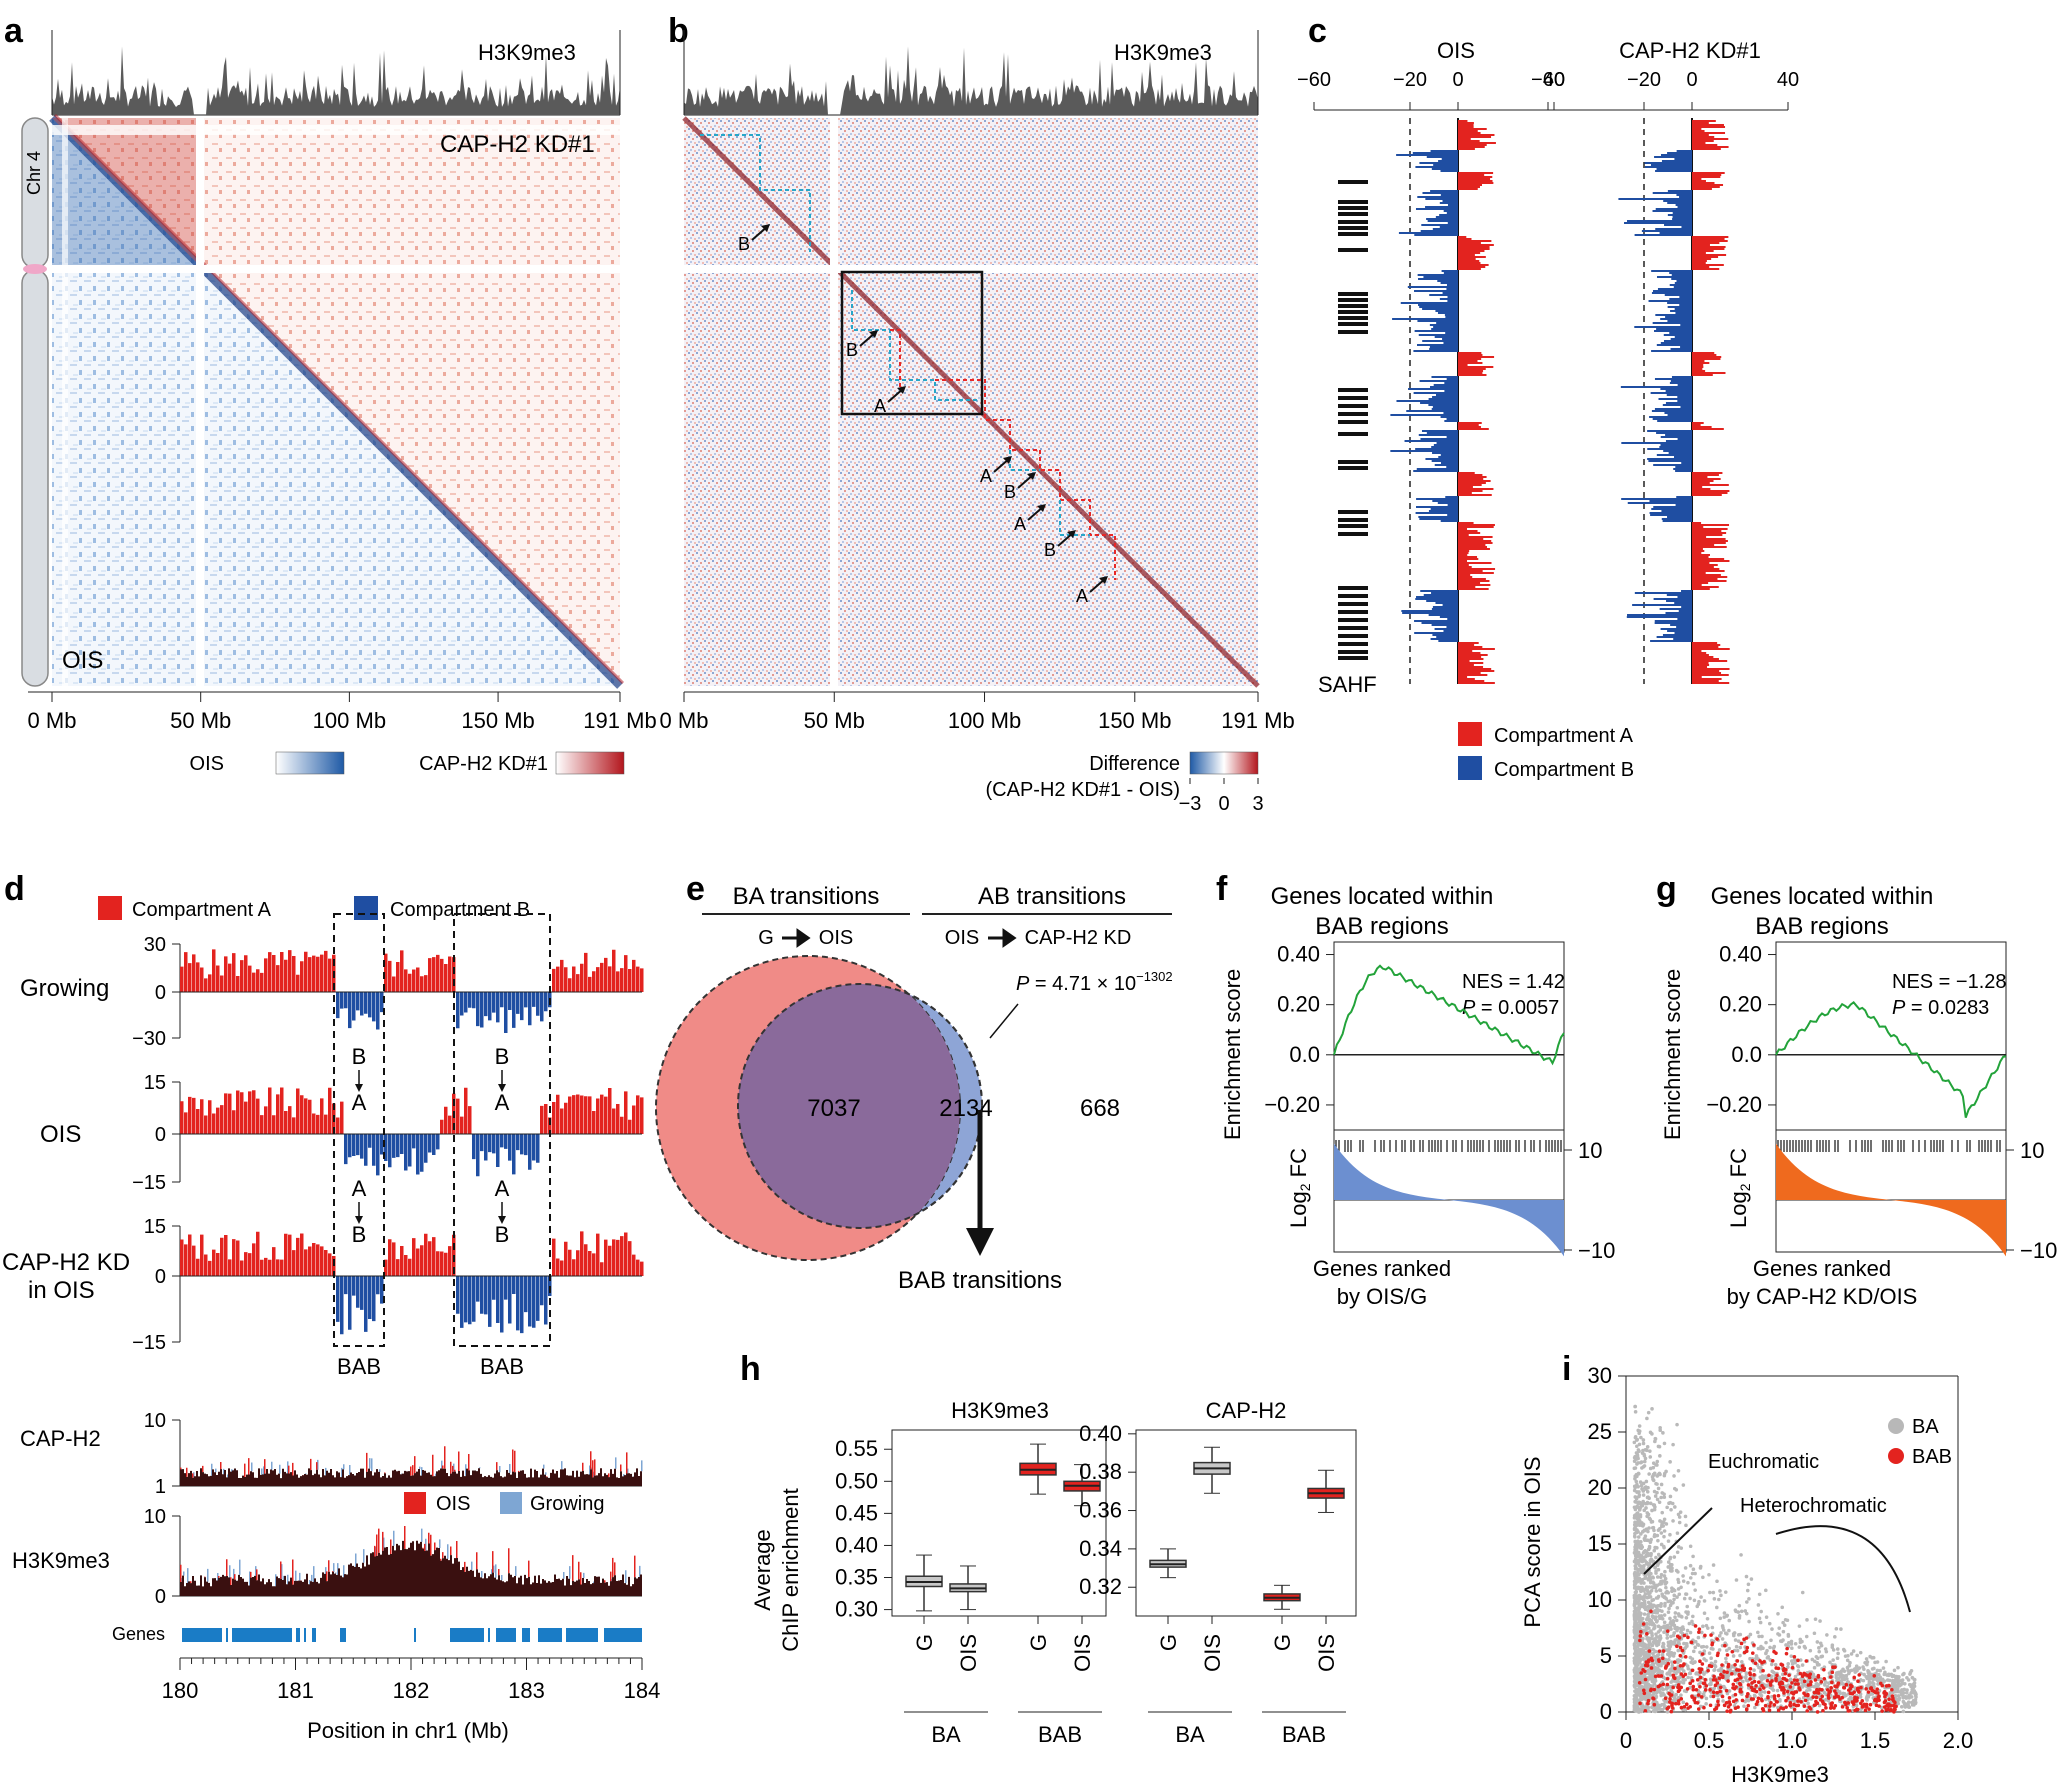 The height and width of the screenshot is (1790, 2058). I want to click on sahf-label: SAHF, so click(1347, 684).